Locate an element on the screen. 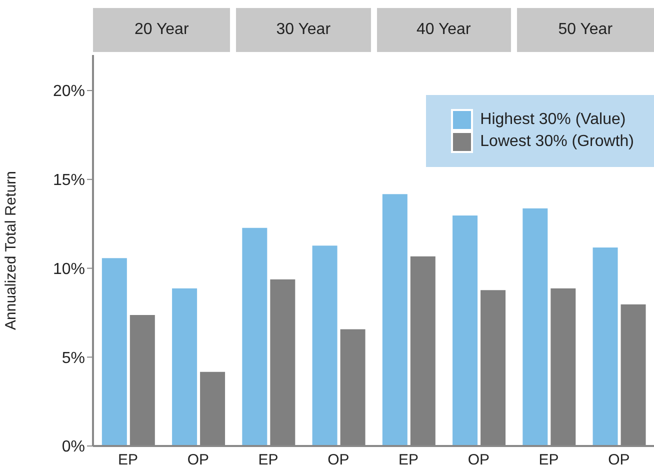  y-tick-label: 5% is located at coordinates (73, 358).